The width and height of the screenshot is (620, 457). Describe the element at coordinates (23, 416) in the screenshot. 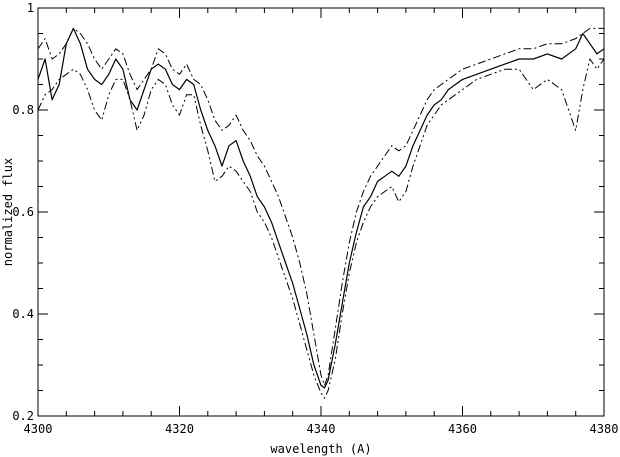

I see `y-tick-label: 0.2` at that location.